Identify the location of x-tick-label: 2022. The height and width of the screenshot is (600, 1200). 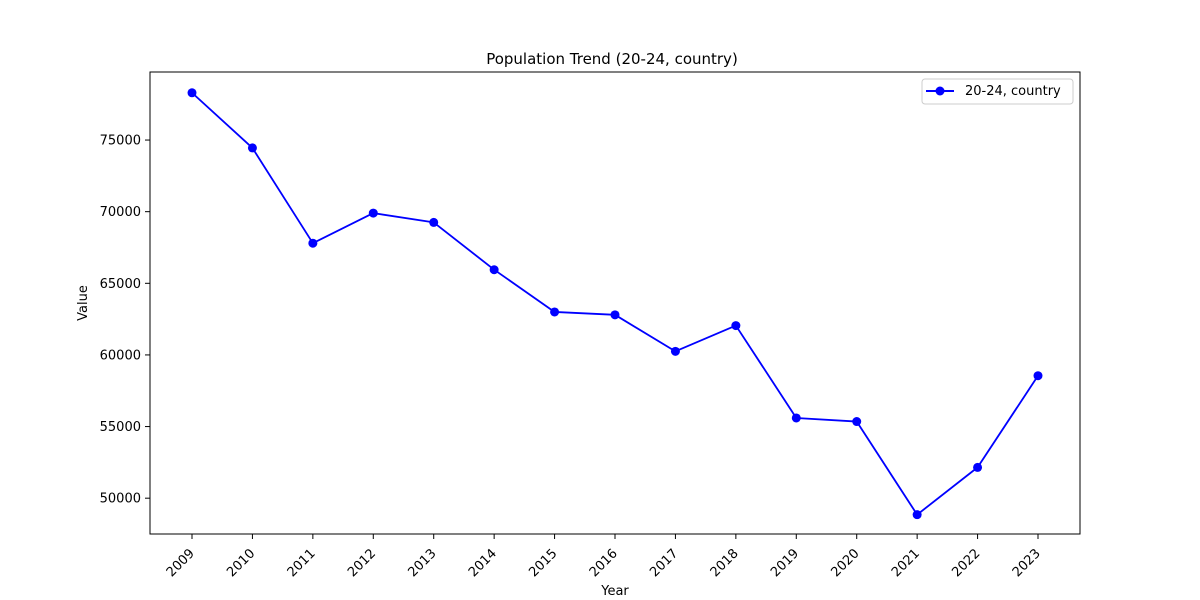
(966, 563).